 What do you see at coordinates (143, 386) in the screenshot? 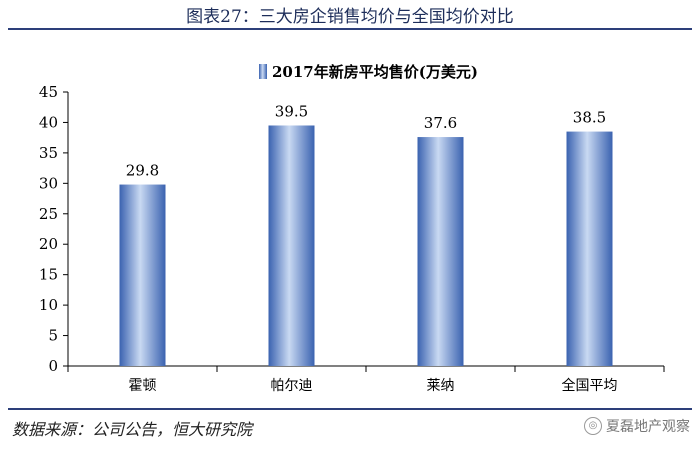
I see `x-tick-label: 霍顿` at bounding box center [143, 386].